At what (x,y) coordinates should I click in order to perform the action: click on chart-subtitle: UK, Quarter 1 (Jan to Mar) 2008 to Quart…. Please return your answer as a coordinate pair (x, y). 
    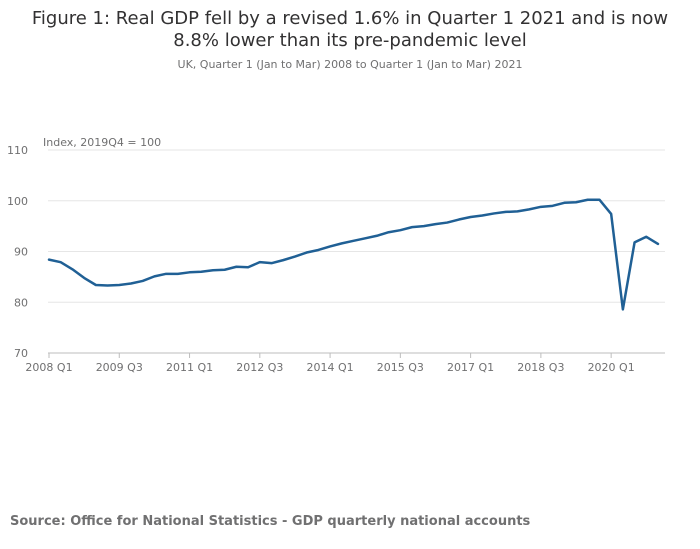
    Looking at the image, I should click on (350, 64).